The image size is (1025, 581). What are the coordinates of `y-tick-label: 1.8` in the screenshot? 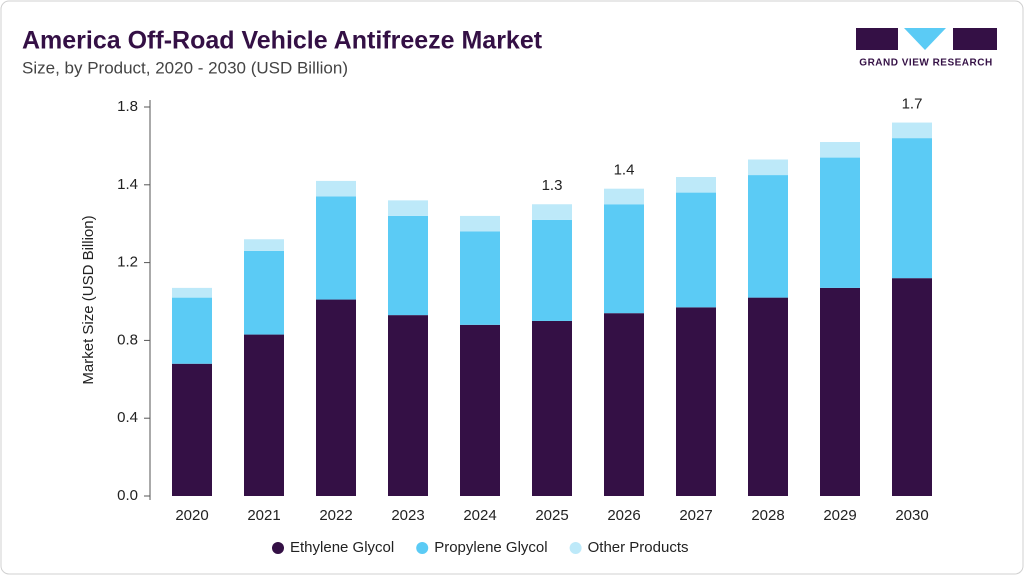 It's located at (127, 106).